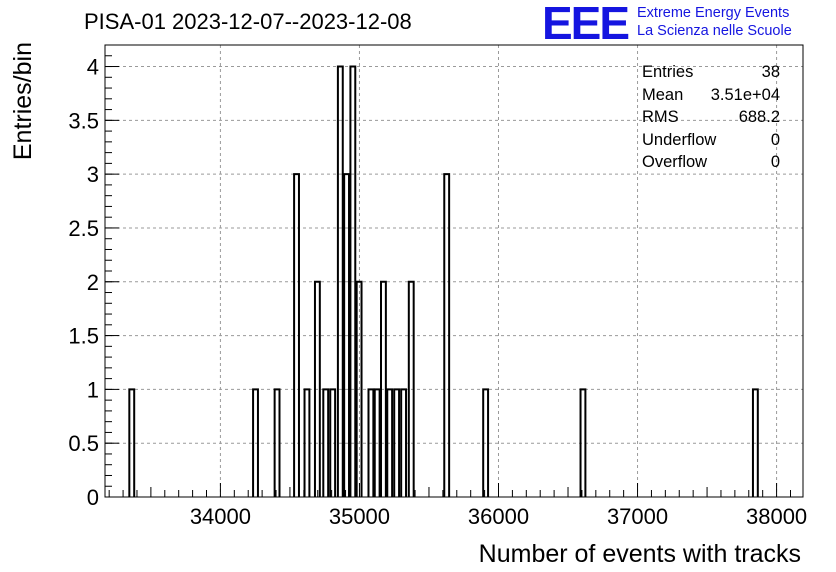 The width and height of the screenshot is (836, 572). What do you see at coordinates (83, 120) in the screenshot?
I see `y-tick-label: 3.5` at bounding box center [83, 120].